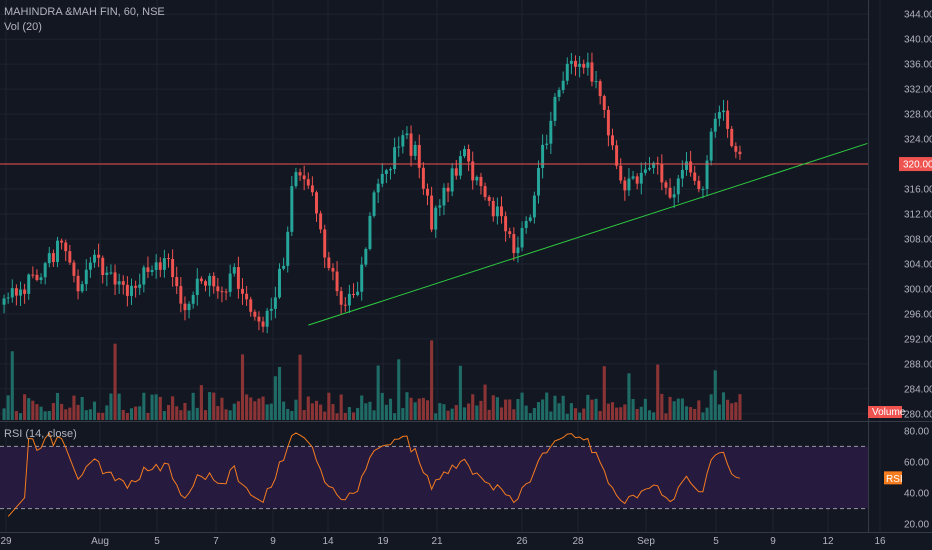 The image size is (932, 550). I want to click on price-tick-label: 328.00, so click(918, 115).